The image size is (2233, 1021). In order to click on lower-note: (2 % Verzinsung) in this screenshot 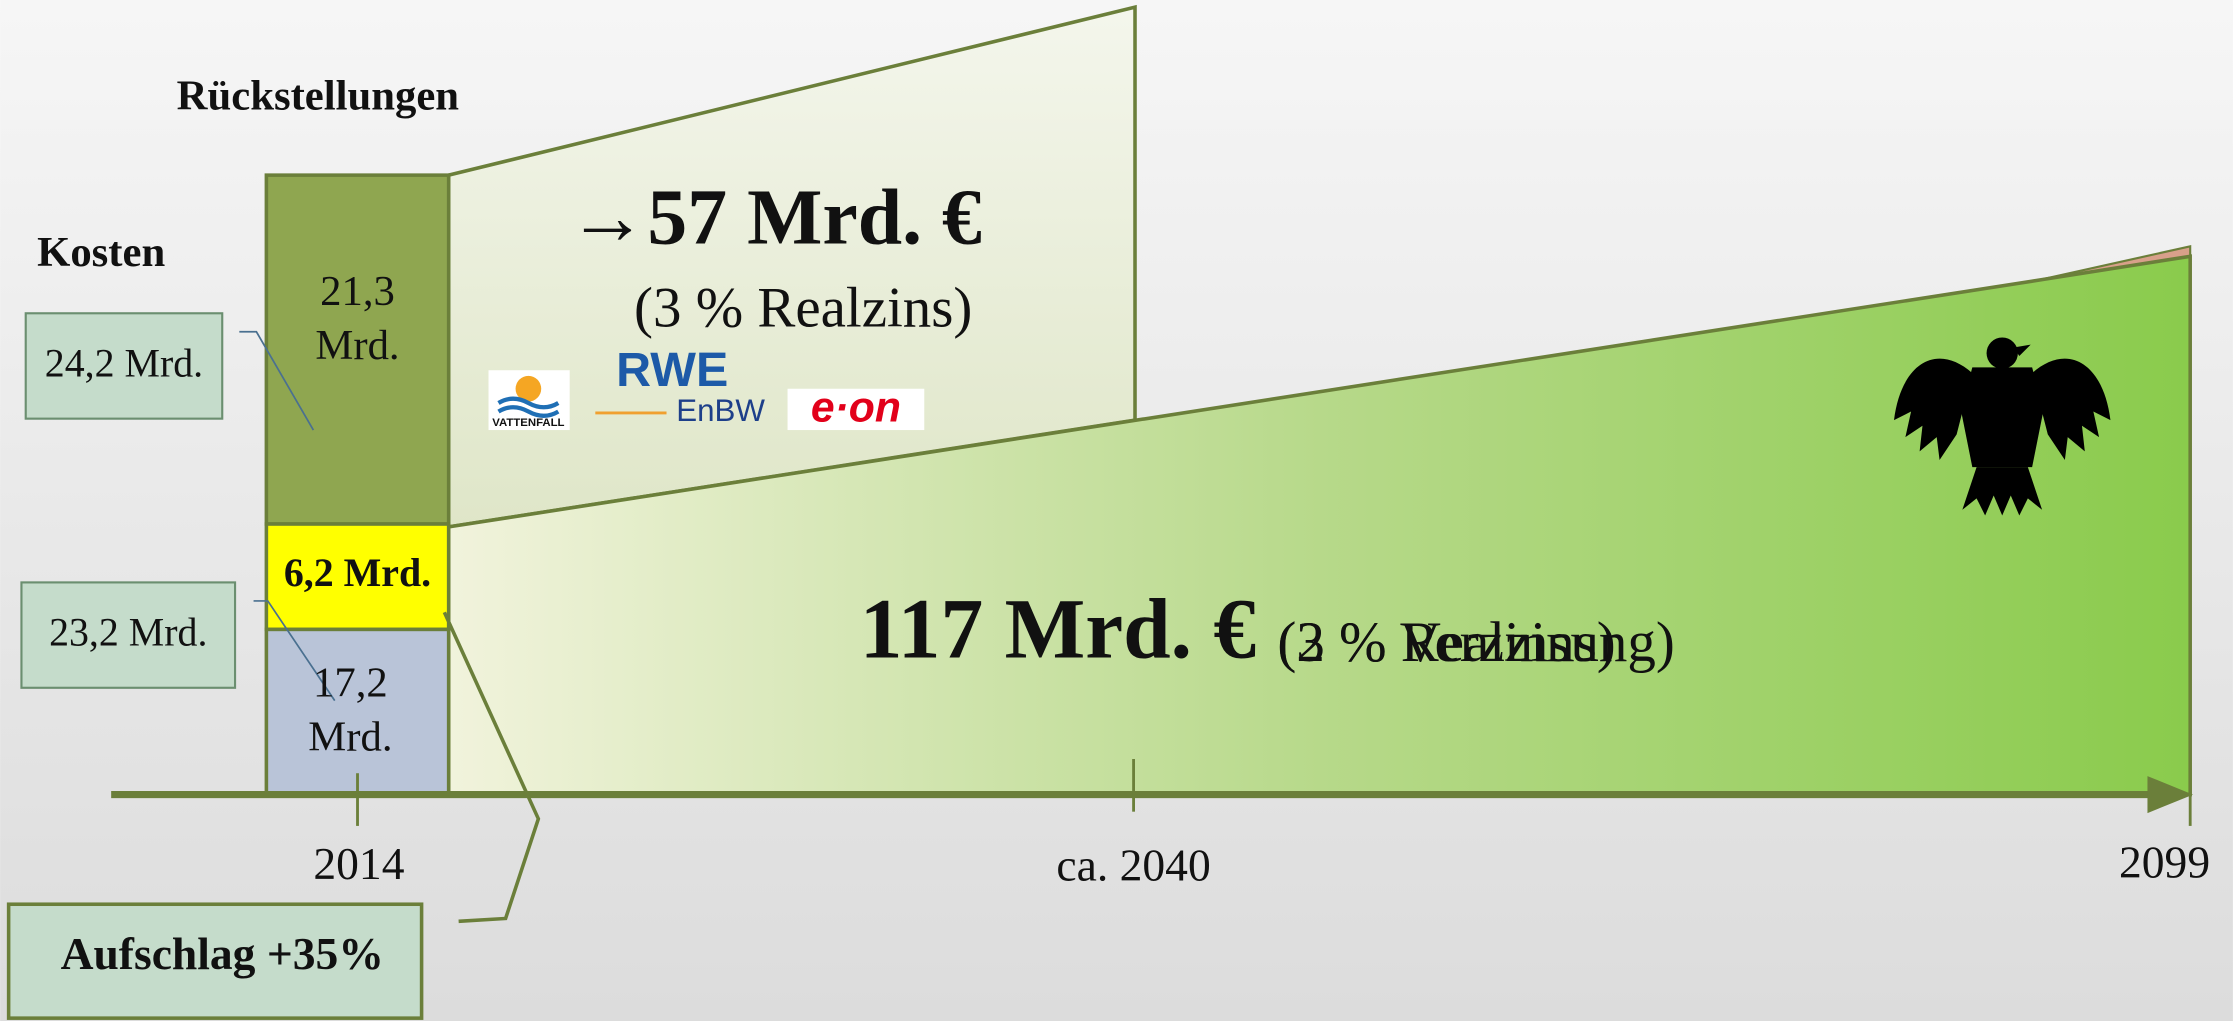, I will do `click(1475, 642)`.